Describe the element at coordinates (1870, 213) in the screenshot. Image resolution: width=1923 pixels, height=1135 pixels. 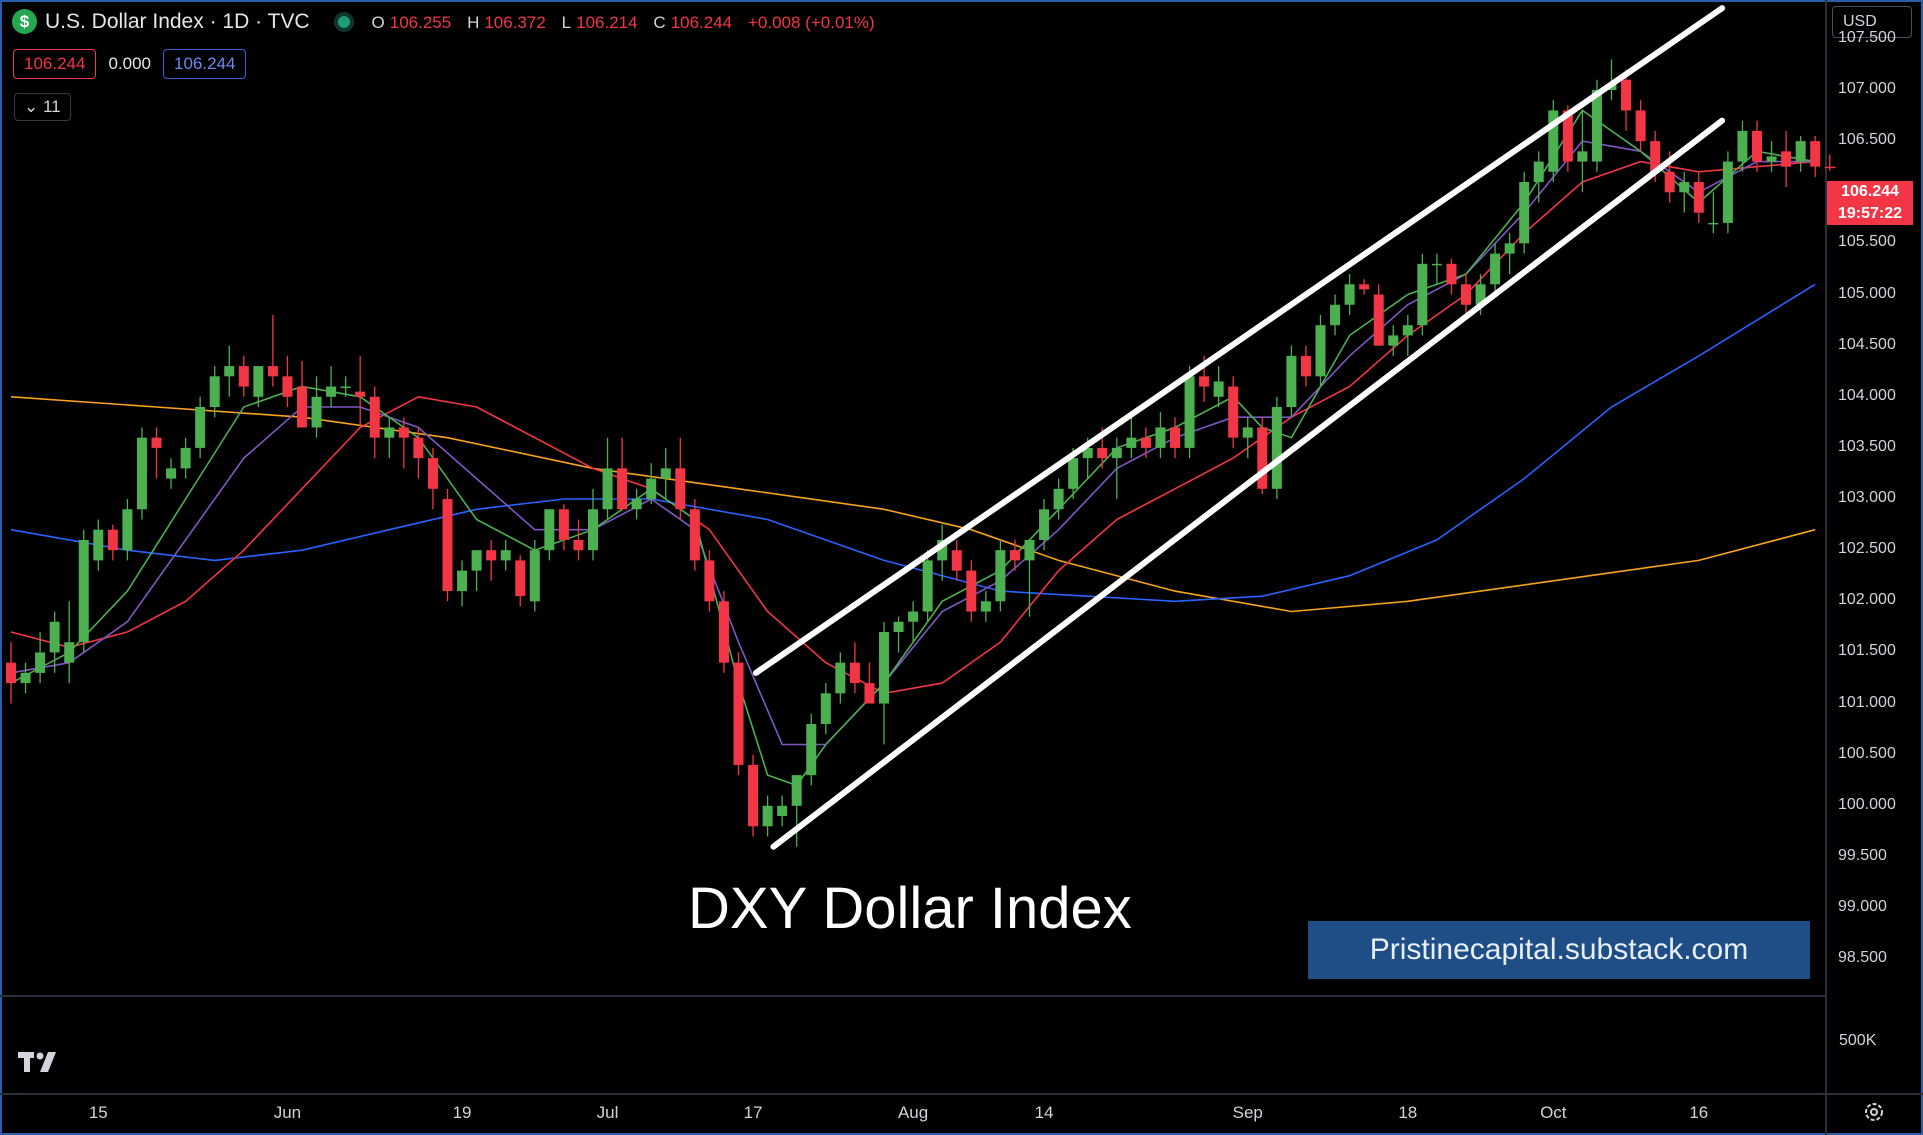
I see `bar-countdown: 19:57:22` at that location.